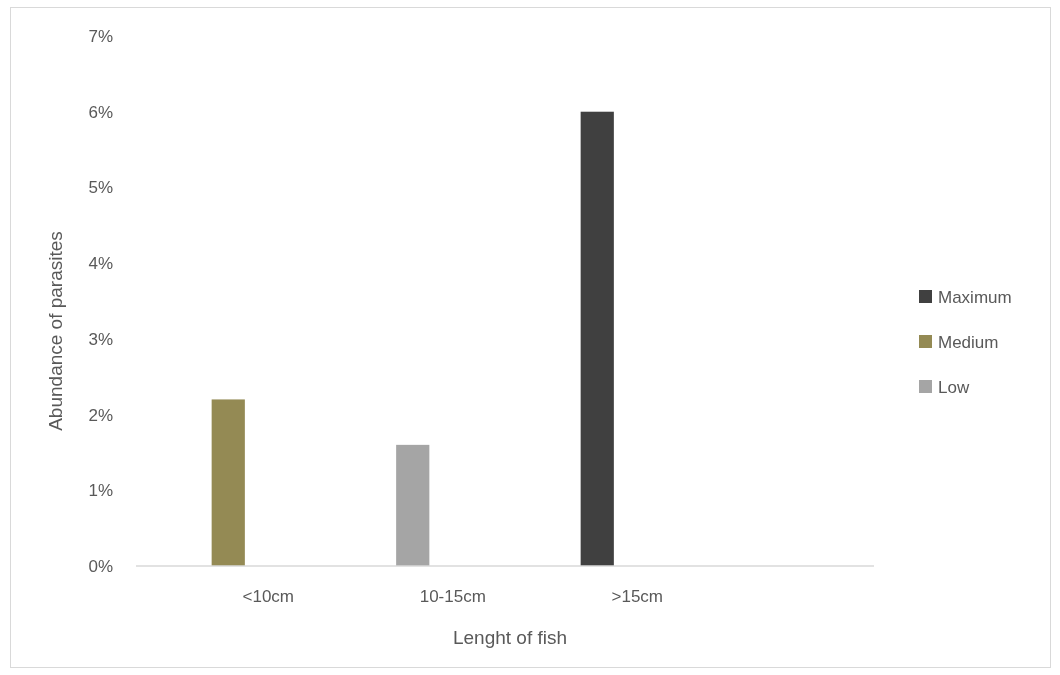 The image size is (1060, 675). I want to click on legend-label: Maximum, so click(975, 297).